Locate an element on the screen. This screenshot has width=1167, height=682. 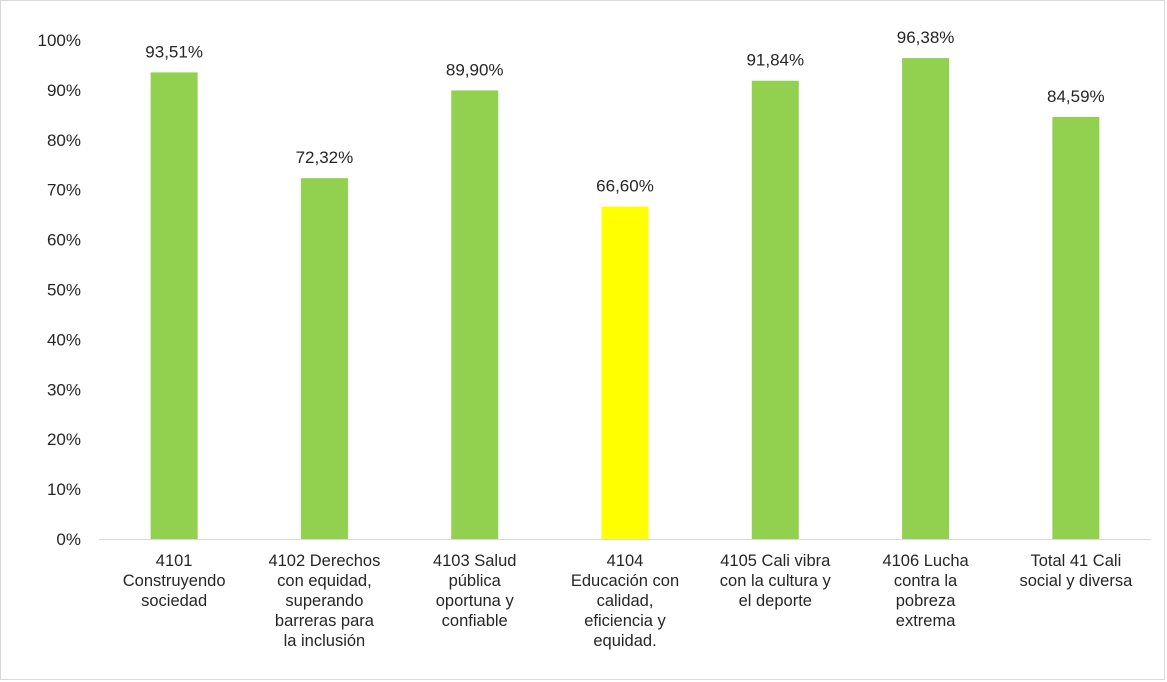
category-label: 4106 Lucha contra la pobreza extrema is located at coordinates (925, 591).